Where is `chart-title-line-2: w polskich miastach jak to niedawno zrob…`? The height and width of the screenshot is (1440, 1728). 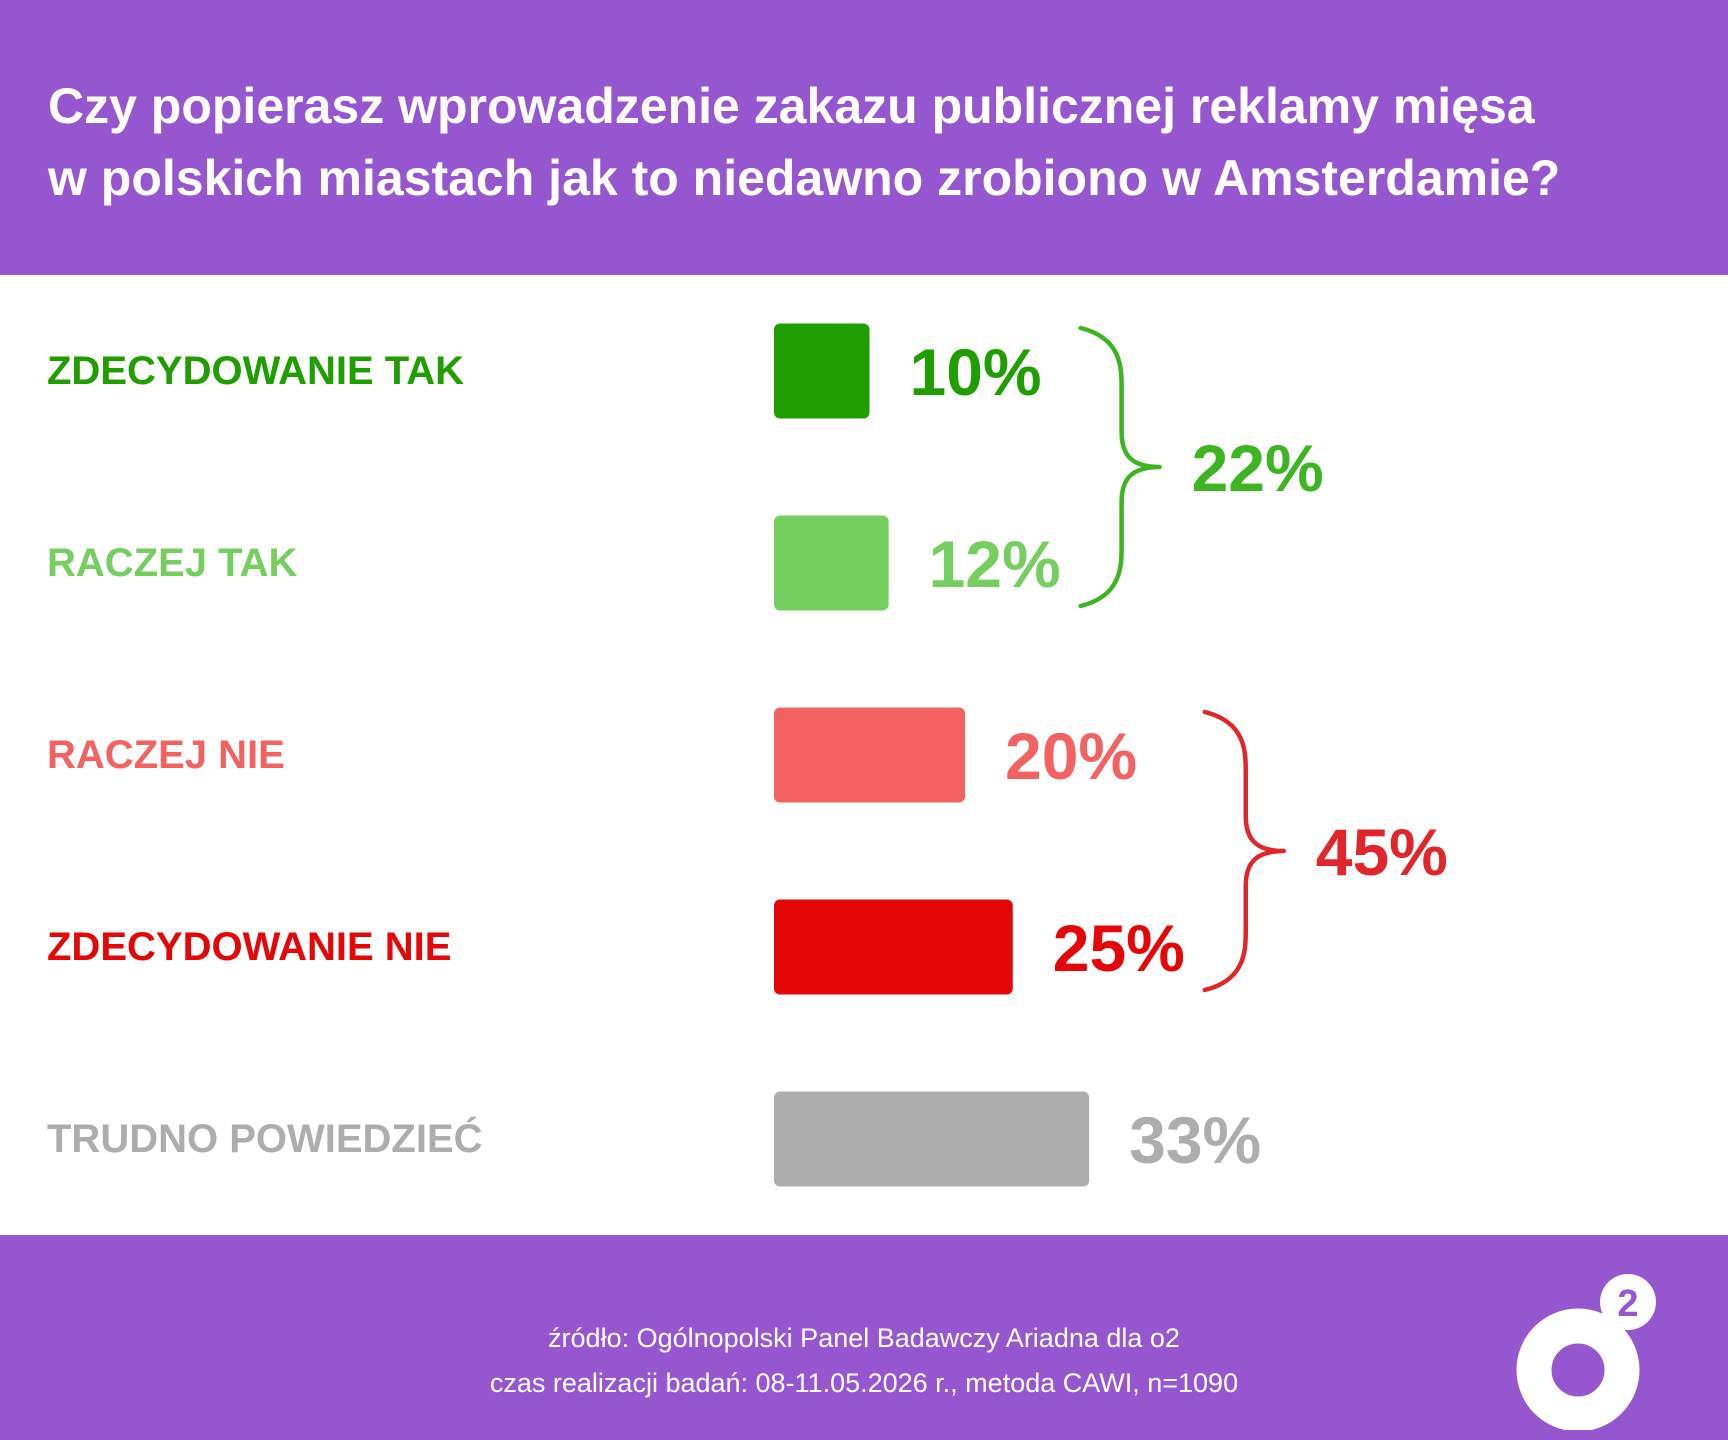 chart-title-line-2: w polskich miastach jak to niedawno zrob… is located at coordinates (804, 178).